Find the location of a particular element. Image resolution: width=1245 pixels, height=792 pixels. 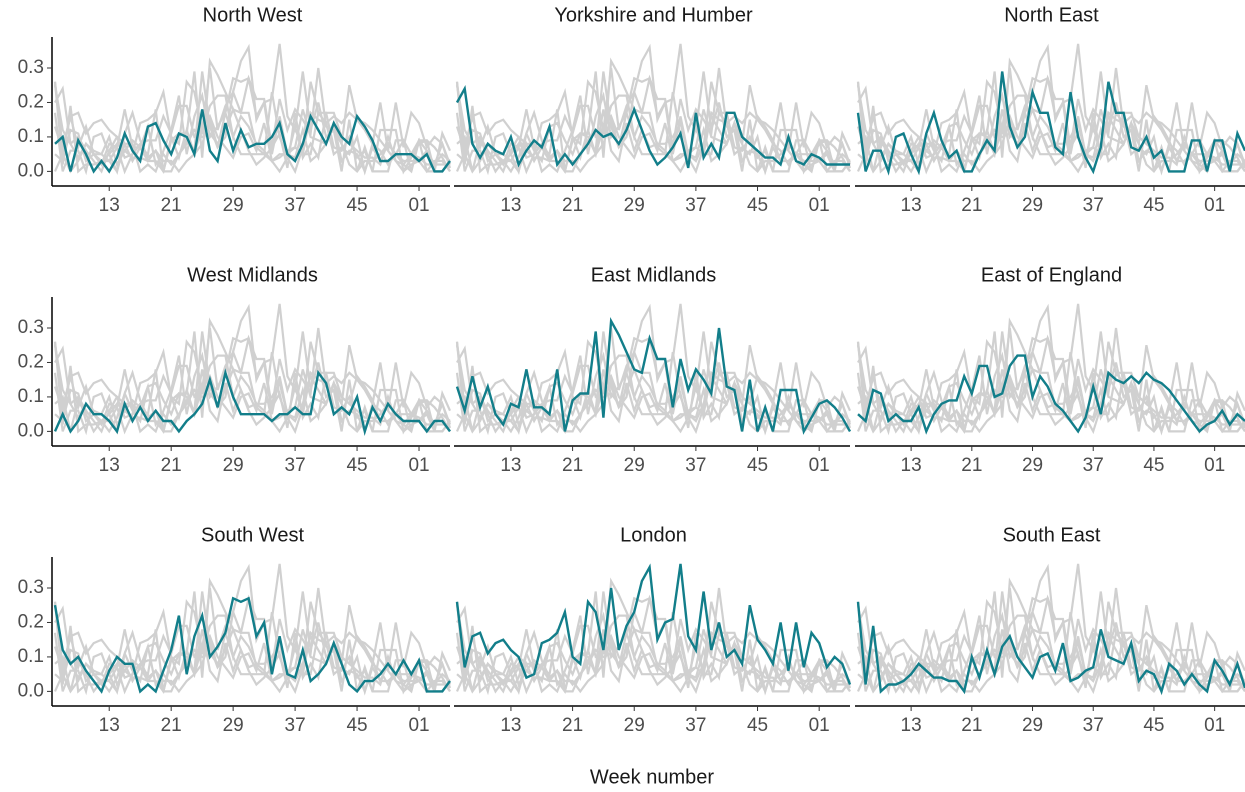

panel-title: North East is located at coordinates (1051, 15).